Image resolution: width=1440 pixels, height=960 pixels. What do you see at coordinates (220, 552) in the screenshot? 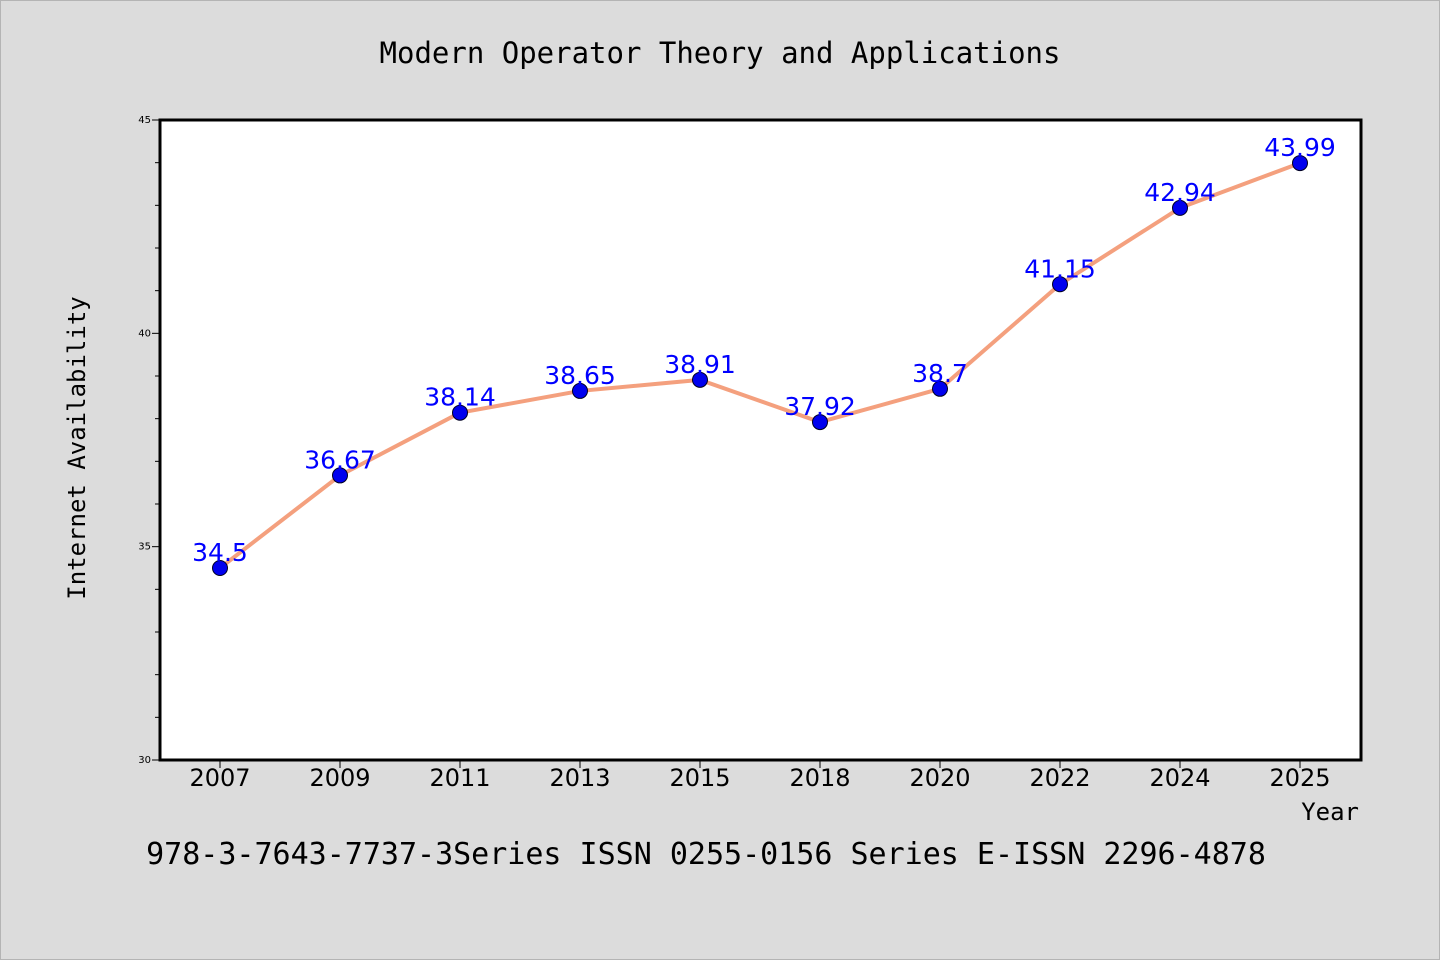
I see `data-label: 34.5` at bounding box center [220, 552].